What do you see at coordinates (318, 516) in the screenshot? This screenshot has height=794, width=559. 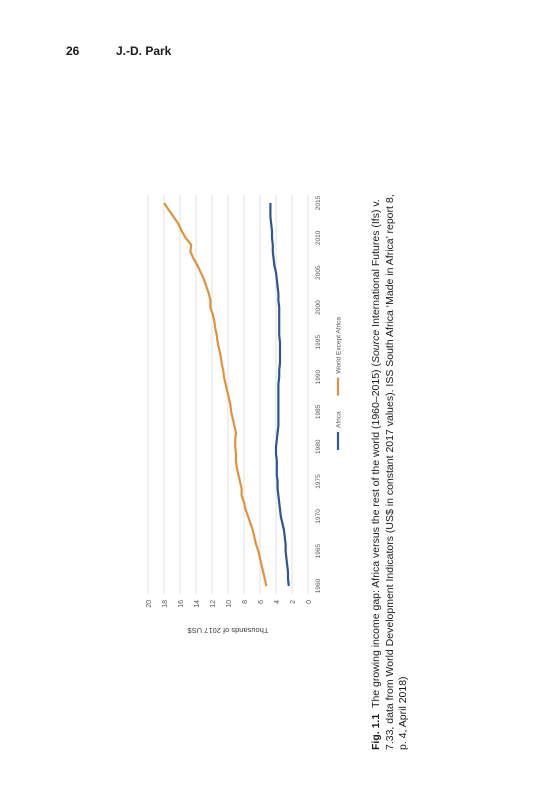 I see `x-tick-label: 1970` at bounding box center [318, 516].